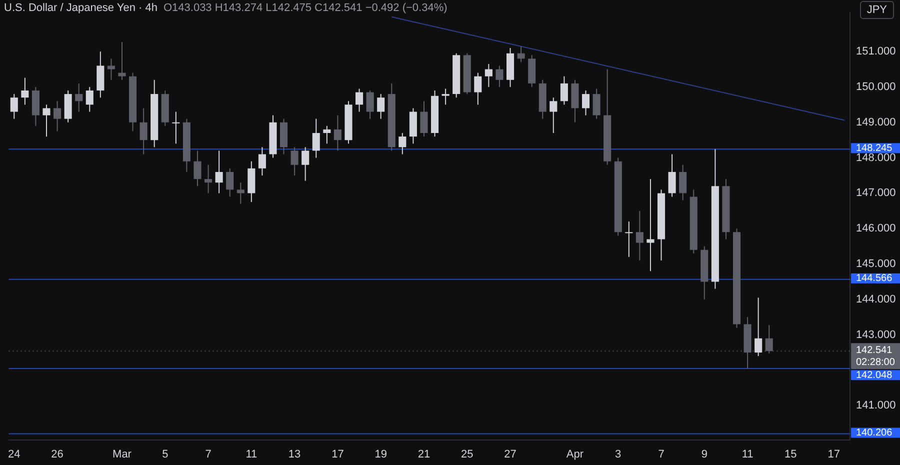 The image size is (900, 465). Describe the element at coordinates (874, 350) in the screenshot. I see `ref-line-label: 142.541` at that location.